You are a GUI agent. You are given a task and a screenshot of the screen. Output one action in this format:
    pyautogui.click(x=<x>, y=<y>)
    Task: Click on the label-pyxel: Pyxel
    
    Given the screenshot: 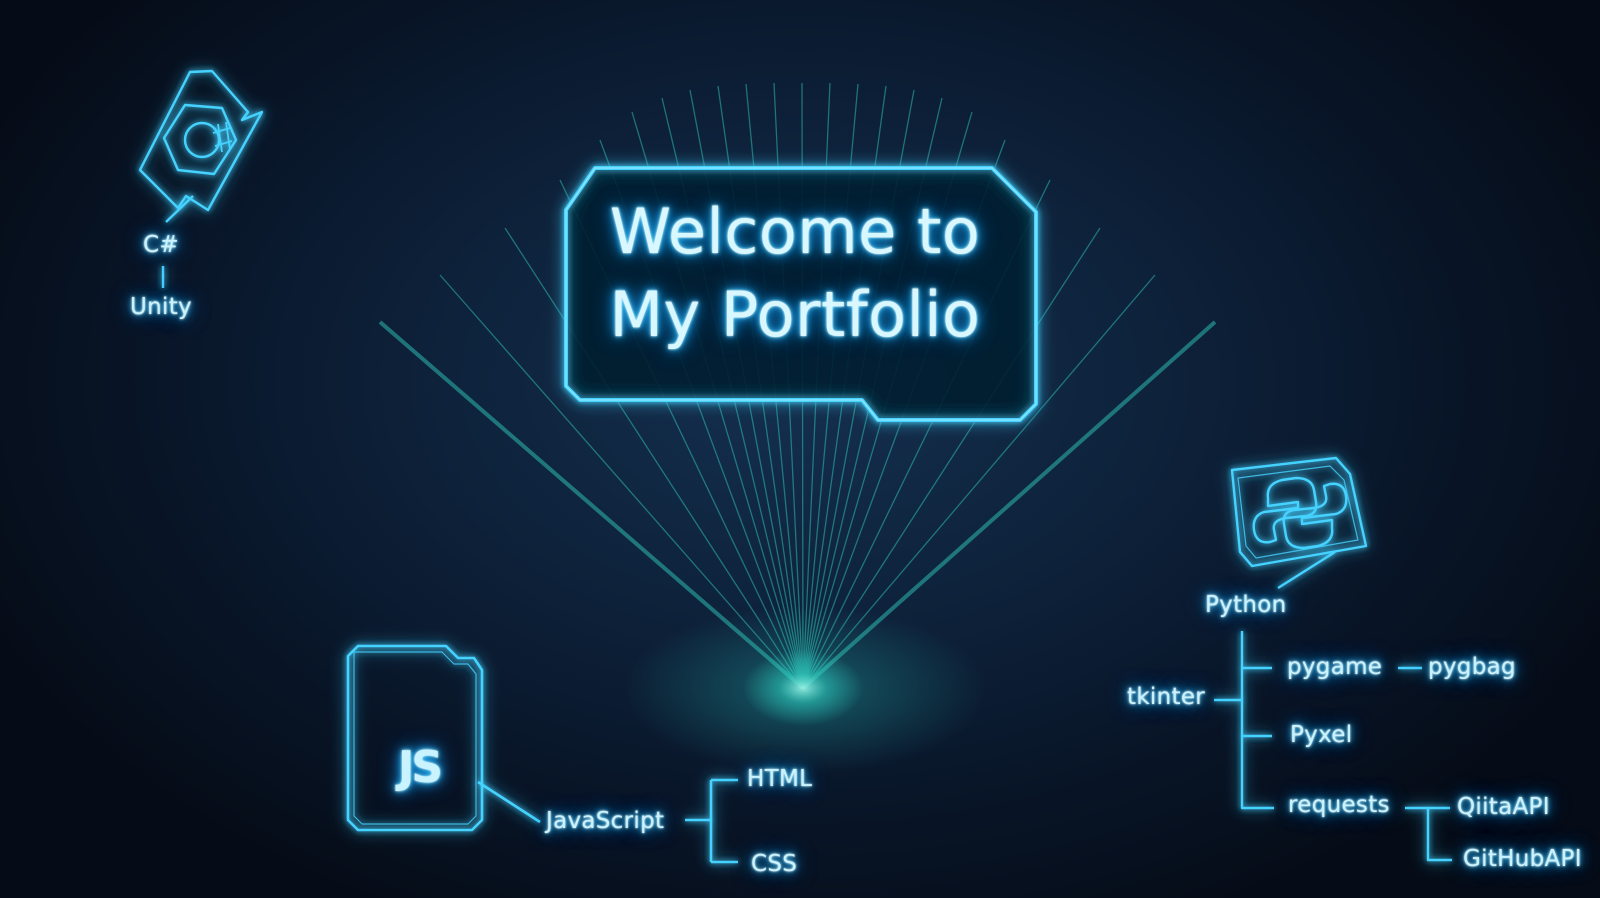 What is the action you would take?
    pyautogui.click(x=1321, y=735)
    